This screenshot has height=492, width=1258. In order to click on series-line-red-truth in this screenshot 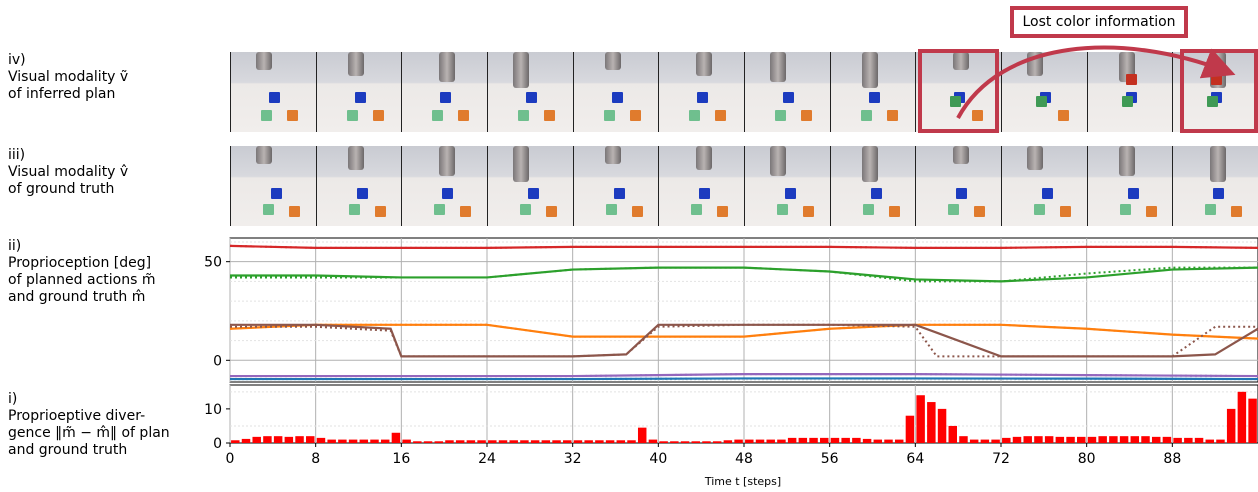, I will do `click(743, 246)`.